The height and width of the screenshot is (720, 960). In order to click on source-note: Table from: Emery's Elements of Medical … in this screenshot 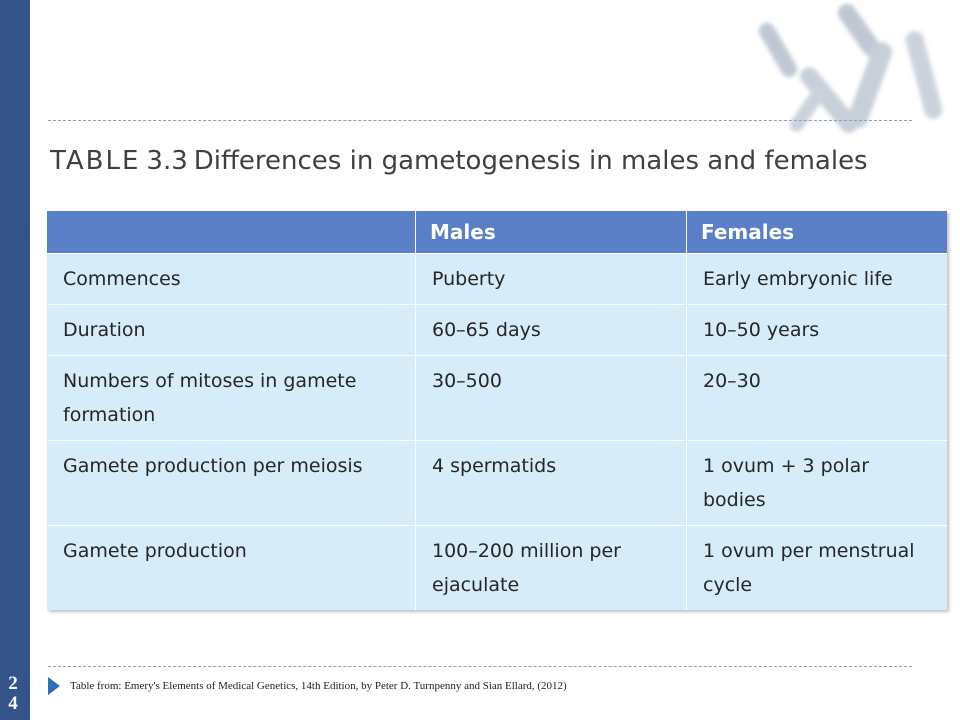, I will do `click(318, 686)`.